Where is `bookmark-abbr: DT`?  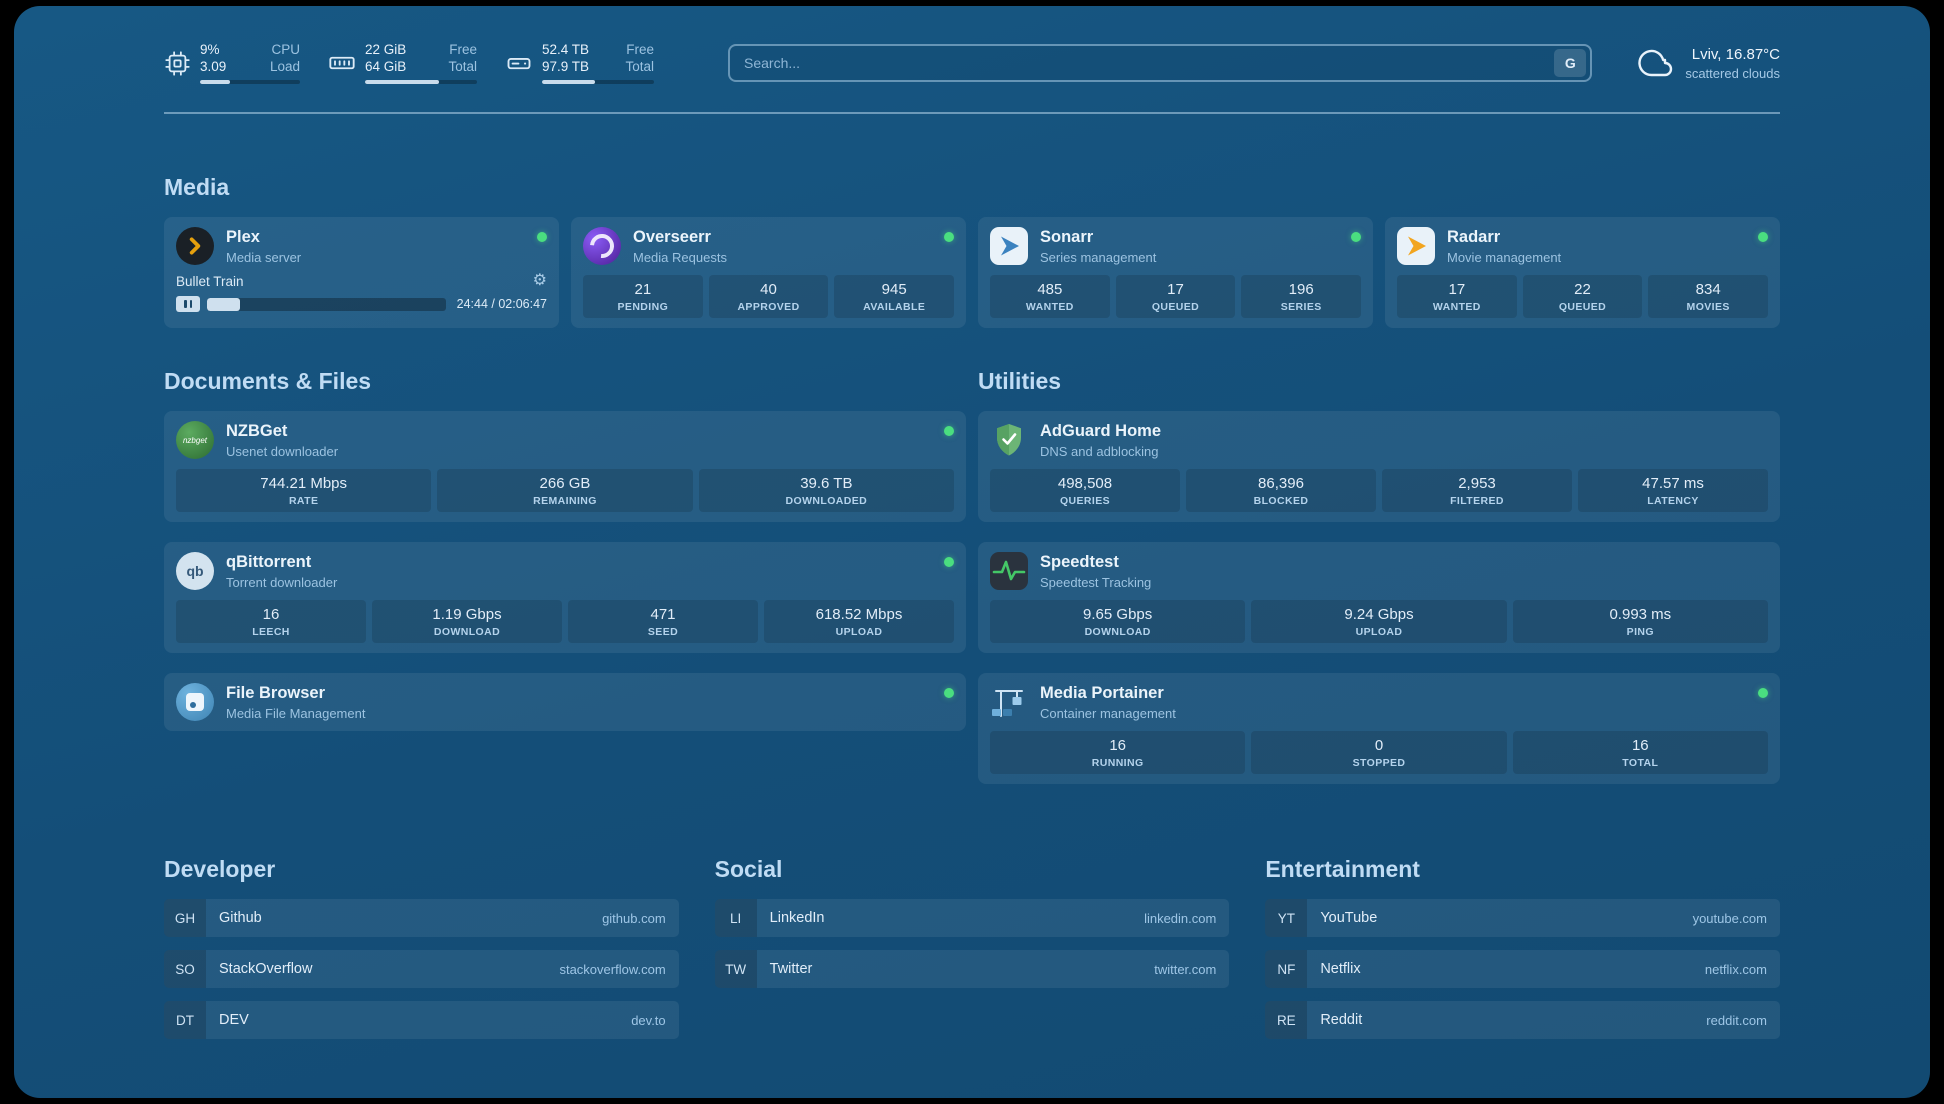 bookmark-abbr: DT is located at coordinates (185, 1020).